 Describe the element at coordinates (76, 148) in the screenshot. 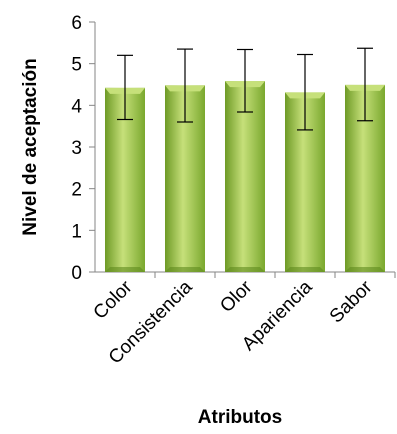

I see `y-tick-label: 3` at that location.